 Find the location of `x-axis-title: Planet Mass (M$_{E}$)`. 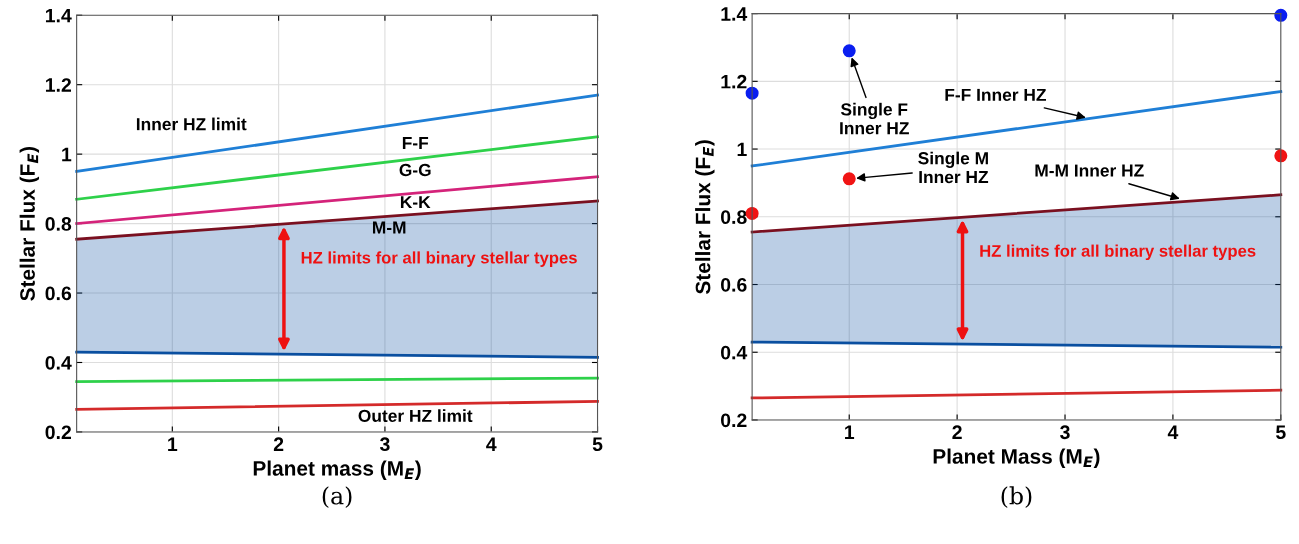

x-axis-title: Planet Mass (M$_{E}$) is located at coordinates (1016, 458).